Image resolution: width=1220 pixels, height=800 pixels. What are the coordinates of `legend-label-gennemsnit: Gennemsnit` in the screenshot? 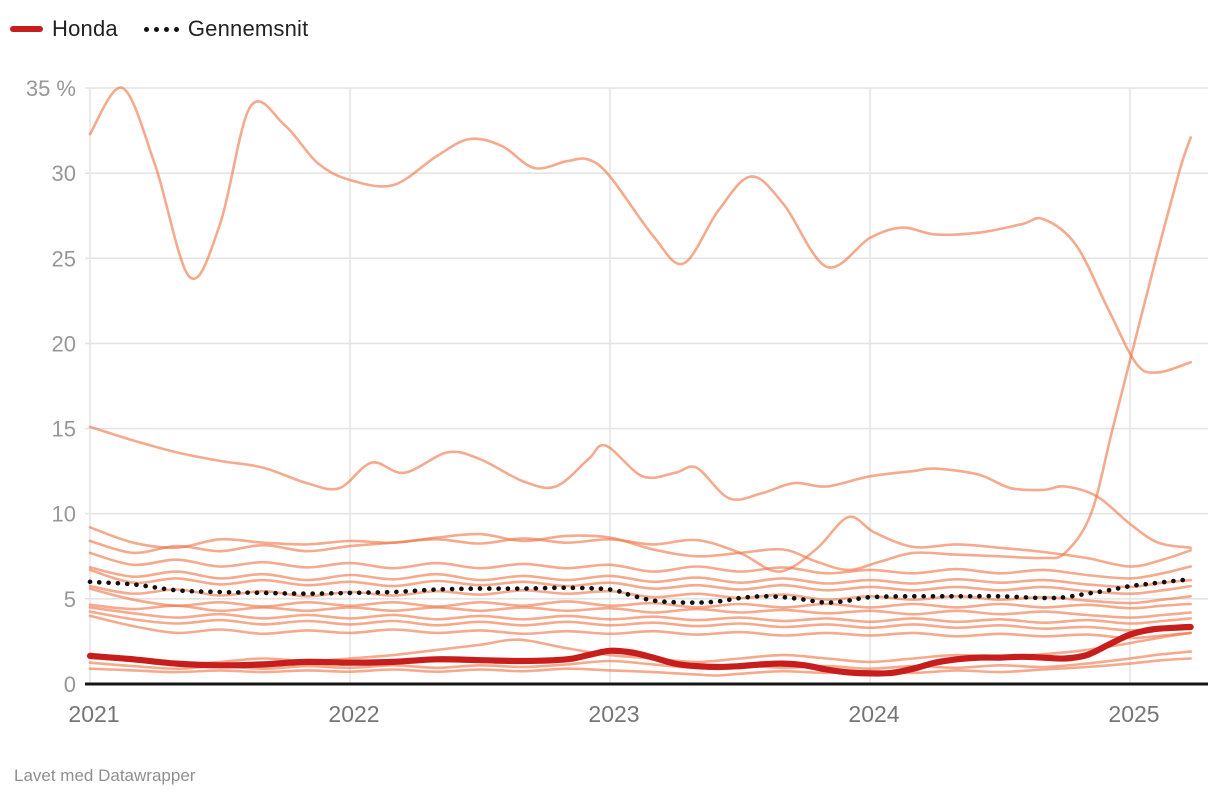 It's located at (248, 28).